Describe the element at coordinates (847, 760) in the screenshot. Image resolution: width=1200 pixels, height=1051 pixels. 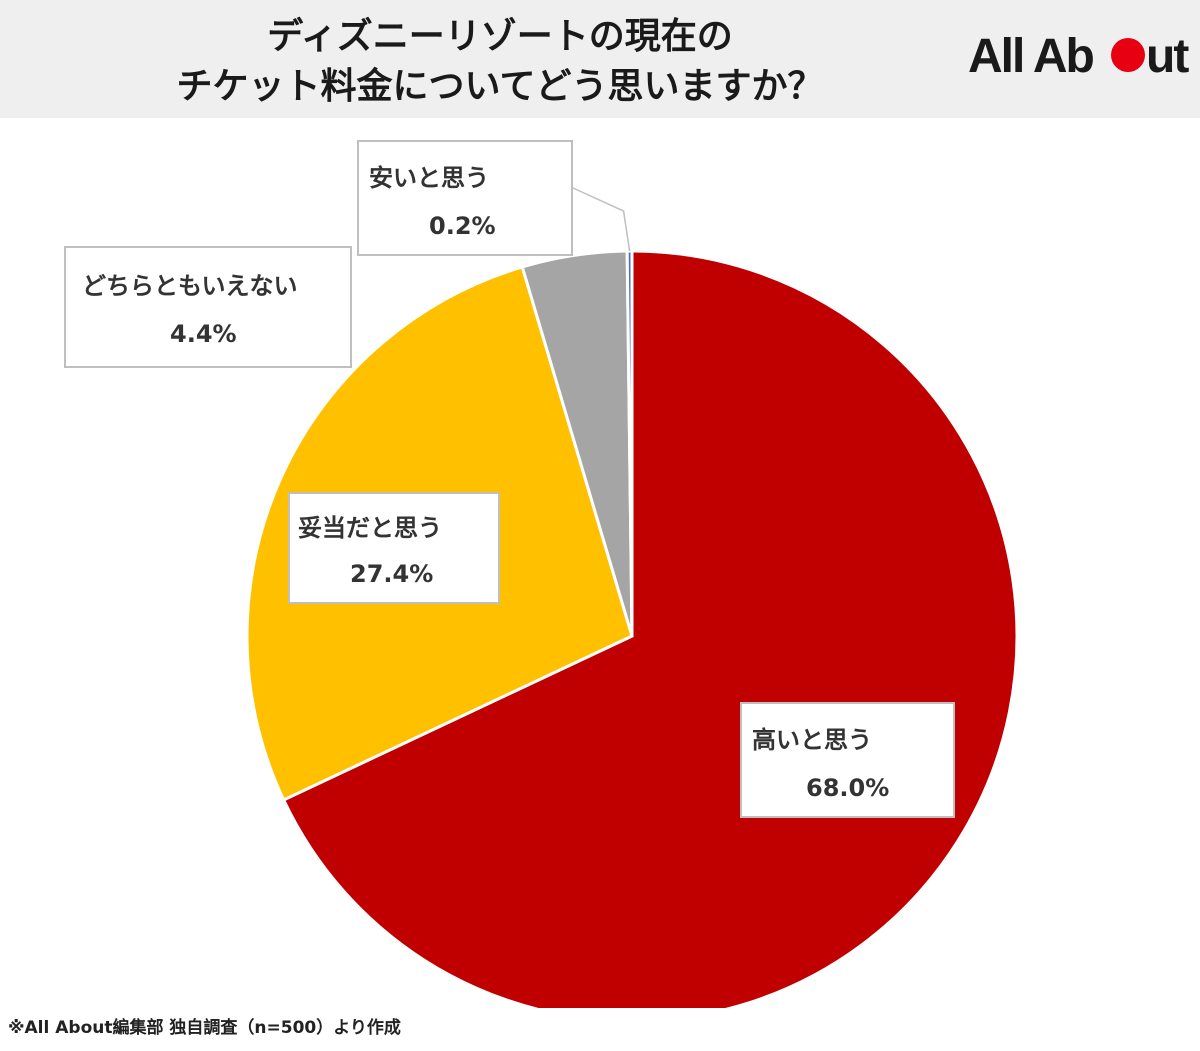
I see `slice-label-box-high: 高いと思う 68.0%` at that location.